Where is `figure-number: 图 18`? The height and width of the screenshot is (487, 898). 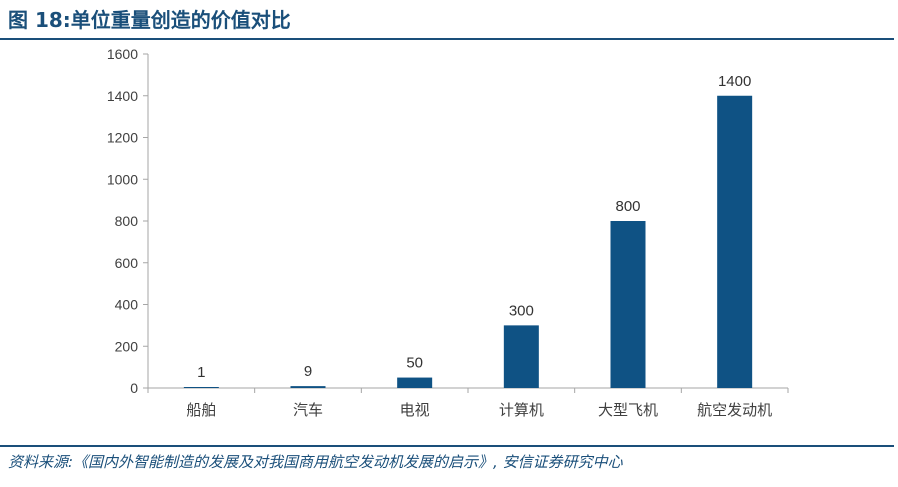
figure-number: 图 18 is located at coordinates (35, 20).